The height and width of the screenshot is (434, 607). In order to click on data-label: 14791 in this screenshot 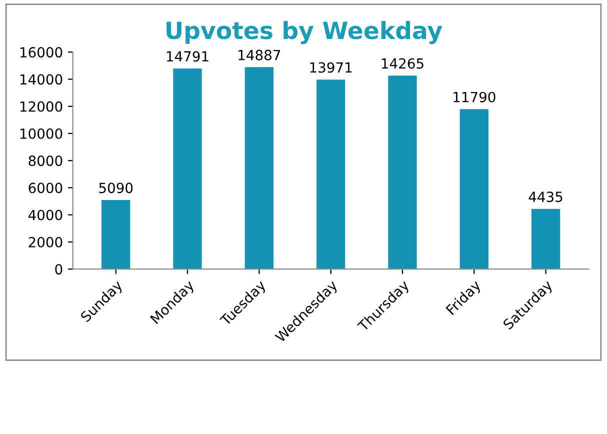, I will do `click(187, 56)`.